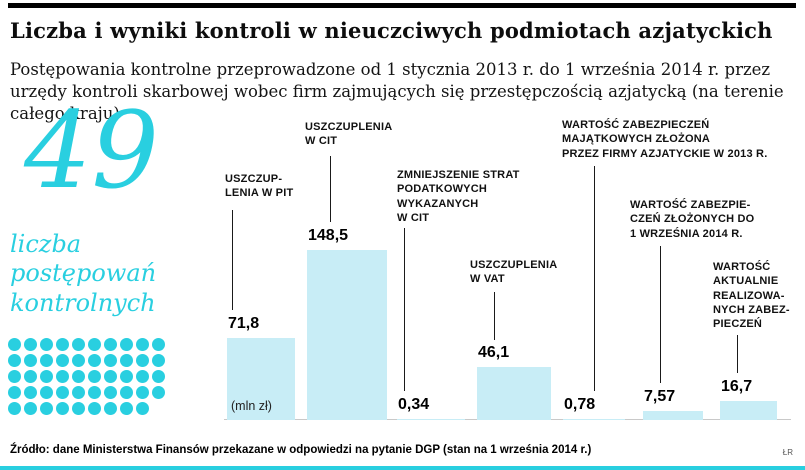  I want to click on stat-value: 49, so click(91, 150).